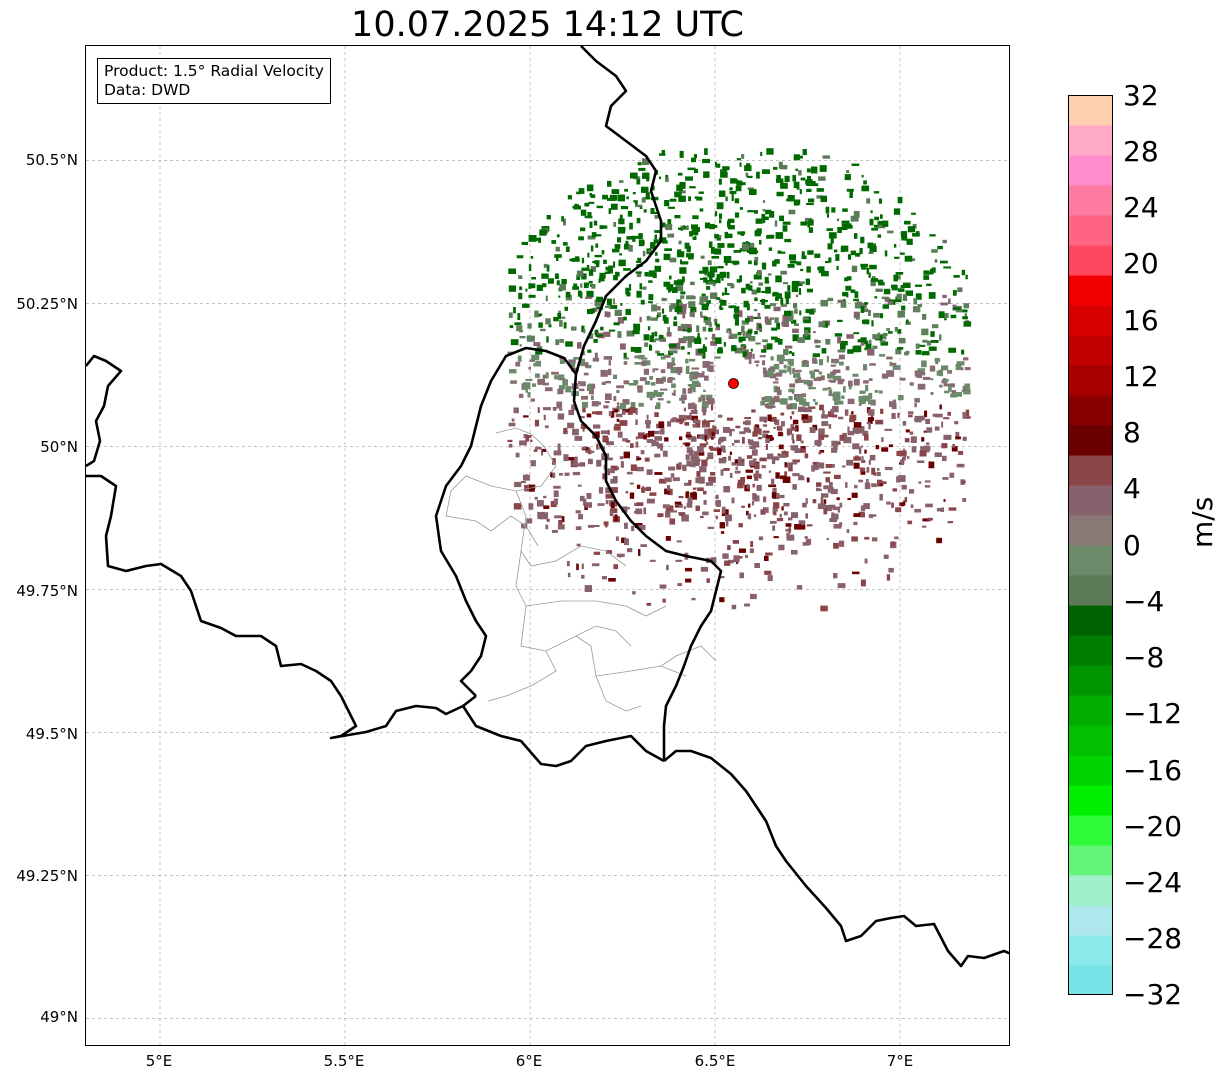 The width and height of the screenshot is (1225, 1081). What do you see at coordinates (1141, 320) in the screenshot?
I see `colorbar-tick: 16` at bounding box center [1141, 320].